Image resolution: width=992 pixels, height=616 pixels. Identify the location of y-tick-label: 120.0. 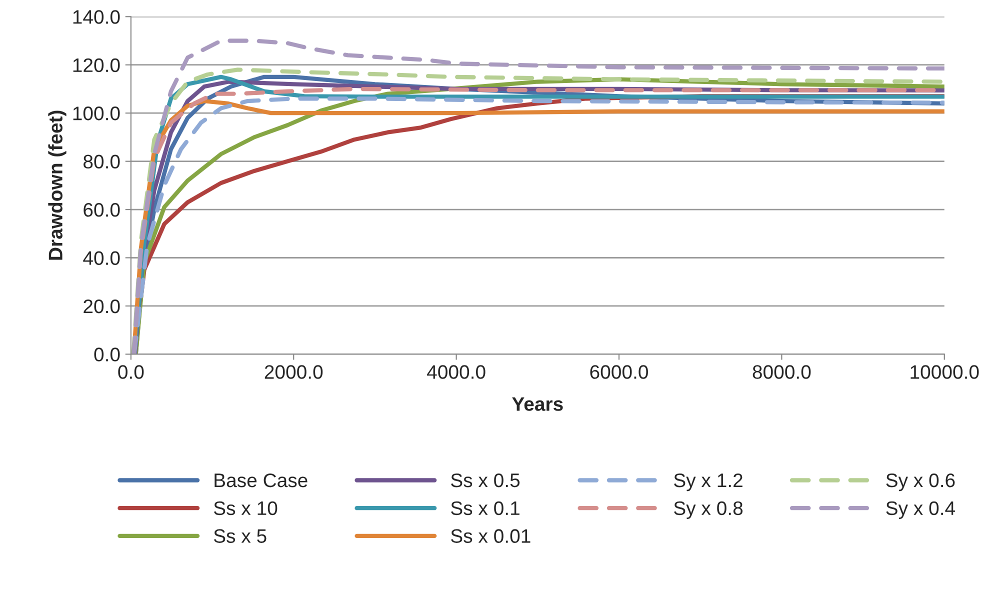
(96, 65).